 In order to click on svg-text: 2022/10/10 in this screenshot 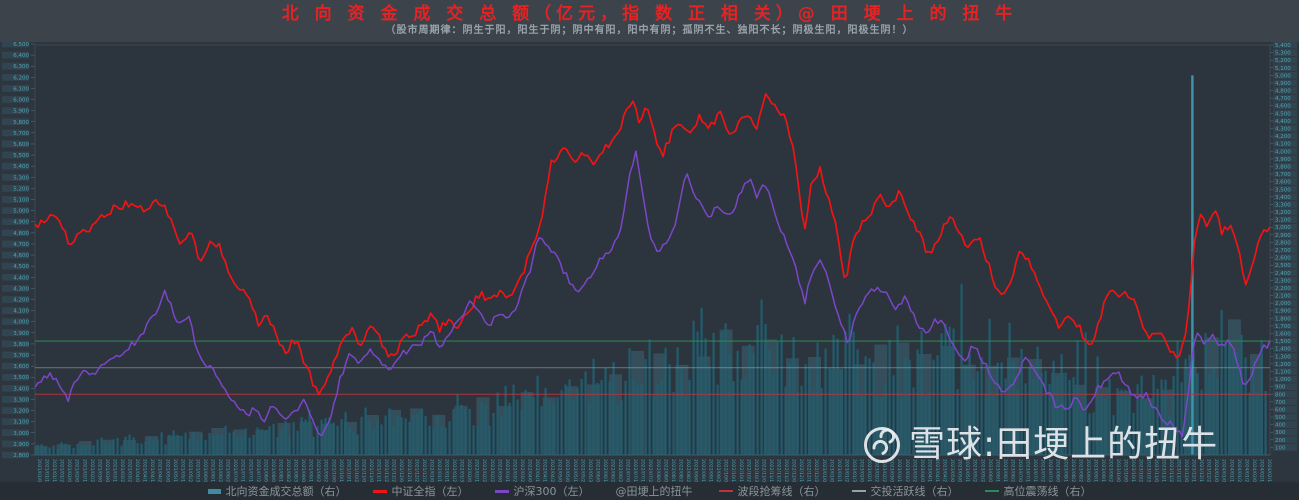, I will do `click(733, 472)`.